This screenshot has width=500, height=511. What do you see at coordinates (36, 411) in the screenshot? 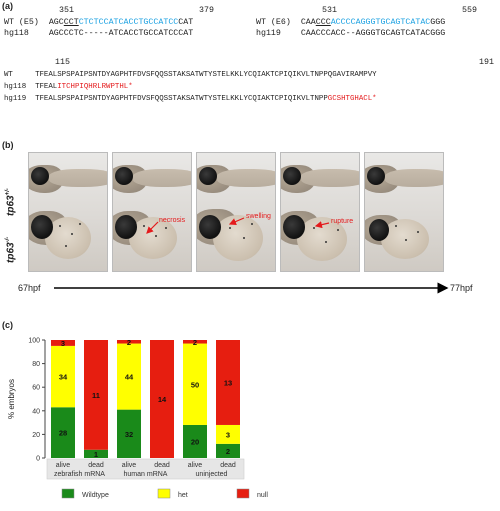
I see `y-tick-label: 40` at bounding box center [36, 411].